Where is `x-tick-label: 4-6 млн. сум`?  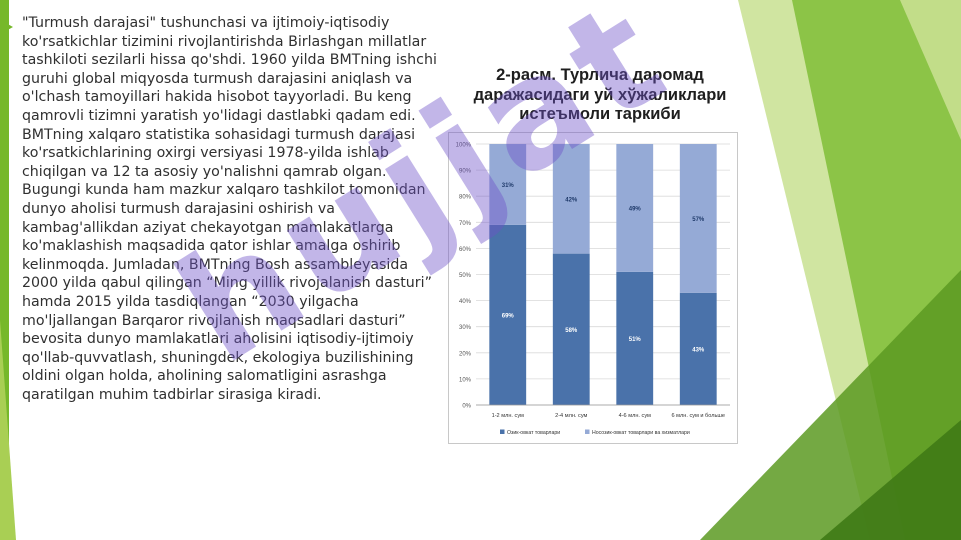
x-tick-label: 4-6 млн. сум is located at coordinates (635, 416).